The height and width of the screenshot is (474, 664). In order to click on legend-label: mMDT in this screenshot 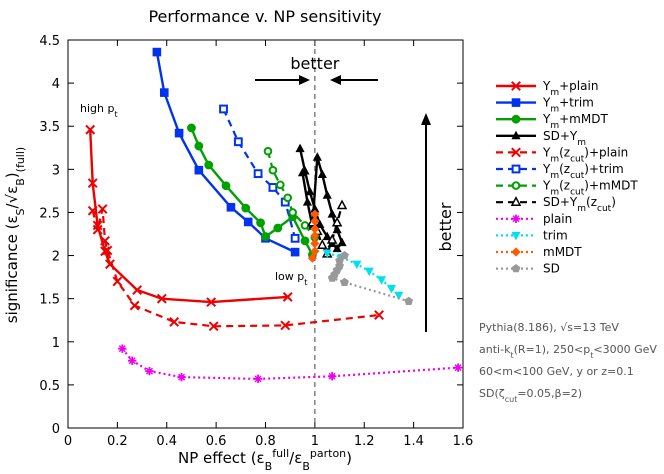, I will do `click(562, 252)`.